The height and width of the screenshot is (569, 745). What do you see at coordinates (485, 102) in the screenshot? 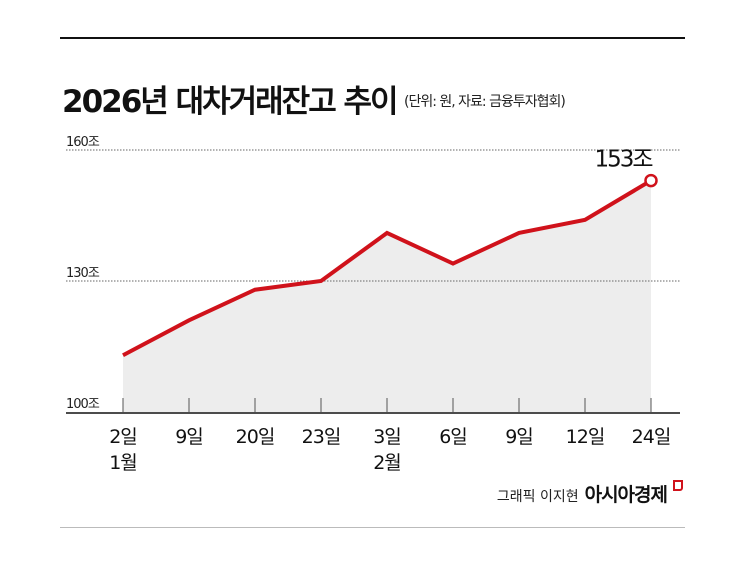
I see `chart-subtitle: (단위: 원, 자료: 금융투자협회)` at bounding box center [485, 102].